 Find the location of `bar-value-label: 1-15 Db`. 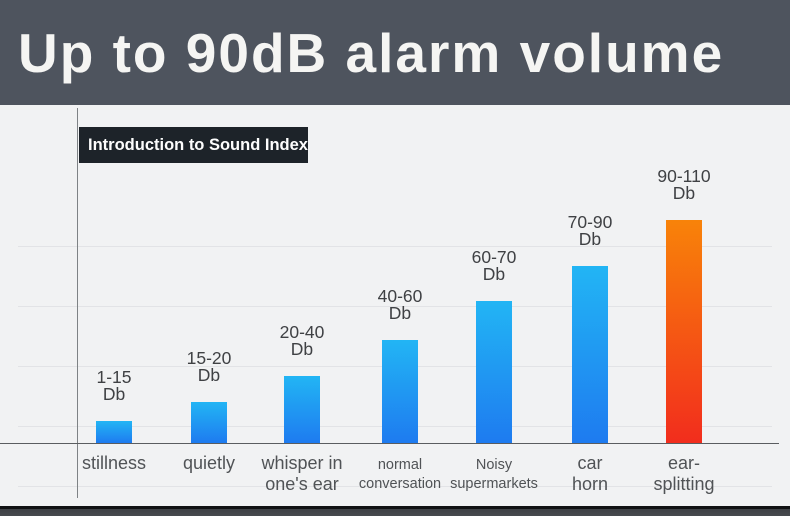

bar-value-label: 1-15 Db is located at coordinates (114, 385).